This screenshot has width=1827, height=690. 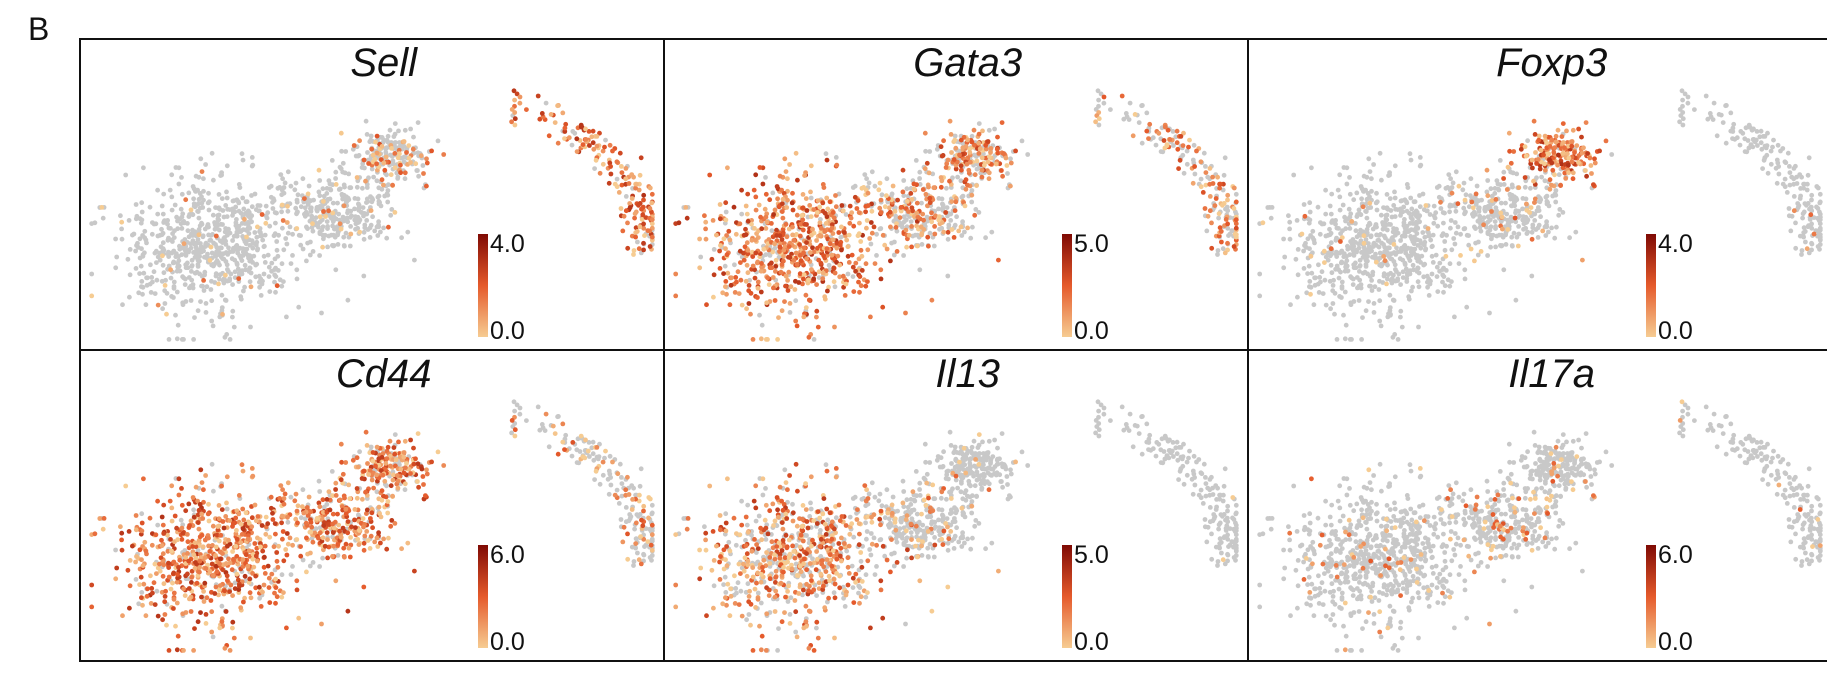 What do you see at coordinates (38, 29) in the screenshot?
I see `panel-letter: B` at bounding box center [38, 29].